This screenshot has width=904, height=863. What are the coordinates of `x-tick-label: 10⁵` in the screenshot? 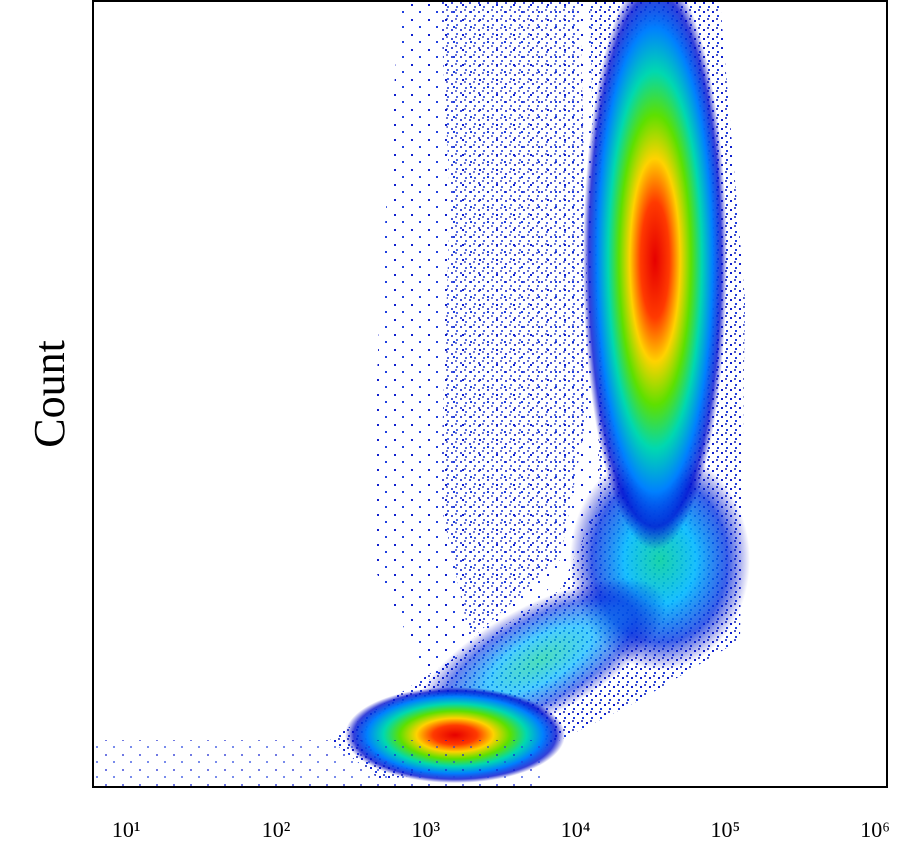 It's located at (726, 829).